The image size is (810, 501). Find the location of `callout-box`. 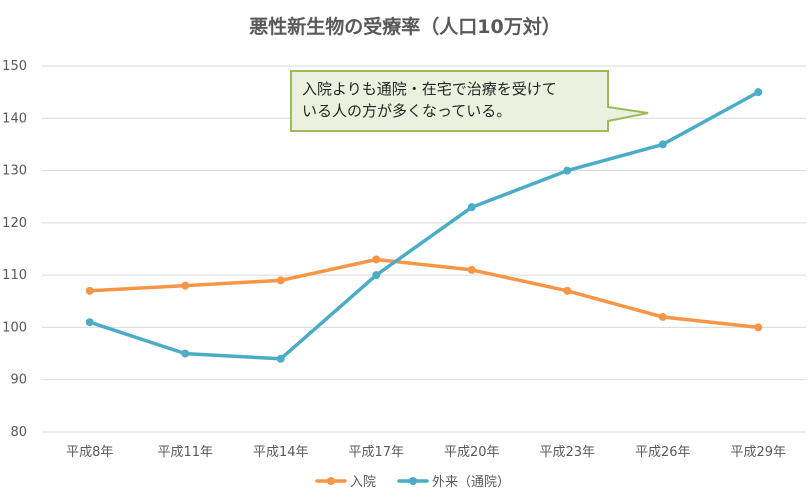

callout-box is located at coordinates (469, 101).